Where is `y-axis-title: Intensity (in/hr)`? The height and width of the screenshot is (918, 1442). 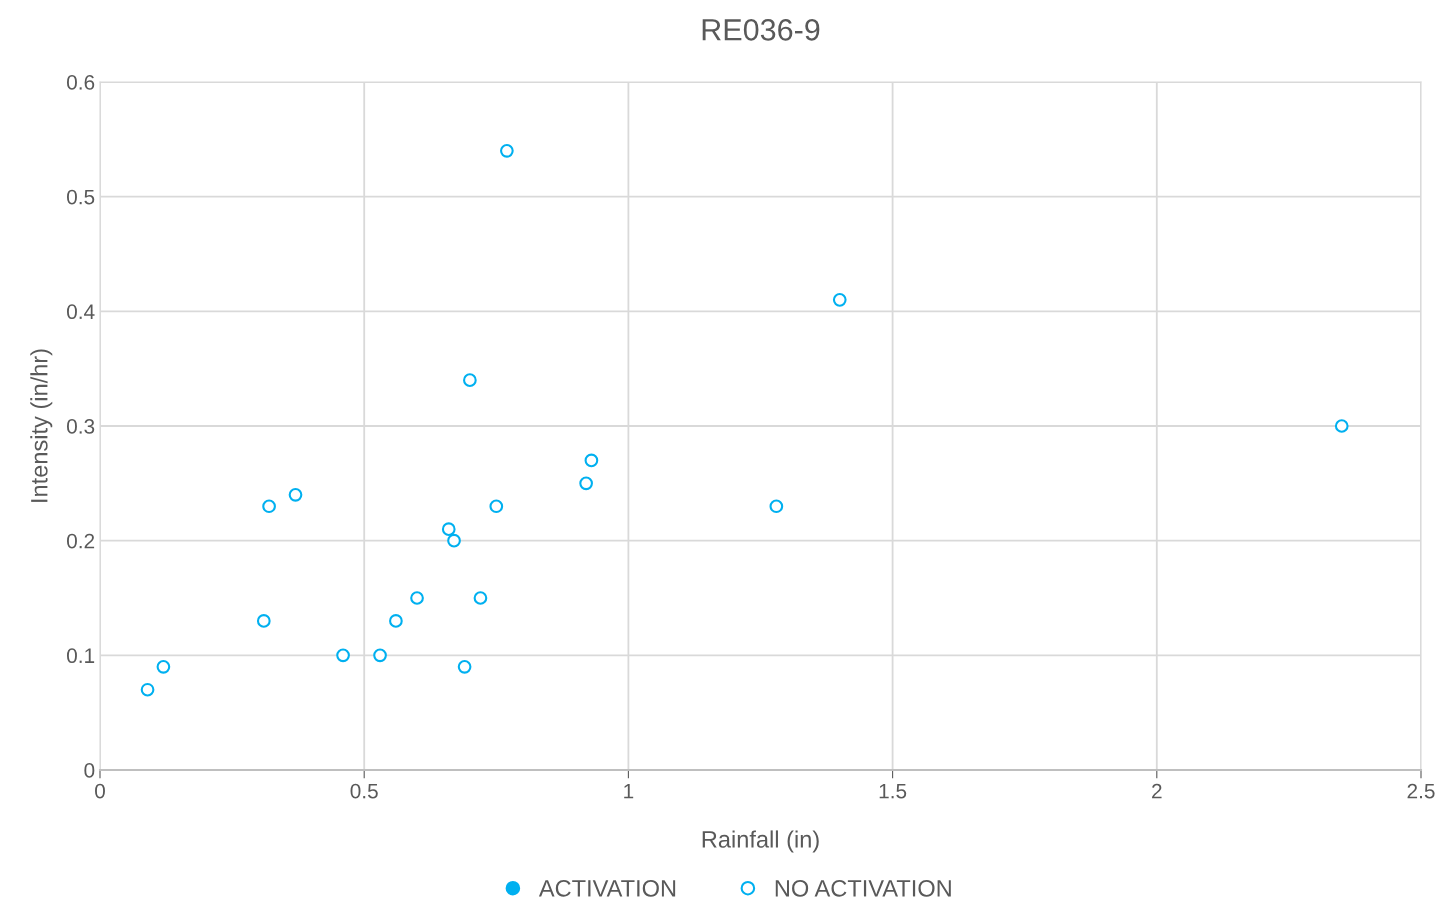
y-axis-title: Intensity (in/hr) is located at coordinates (41, 425).